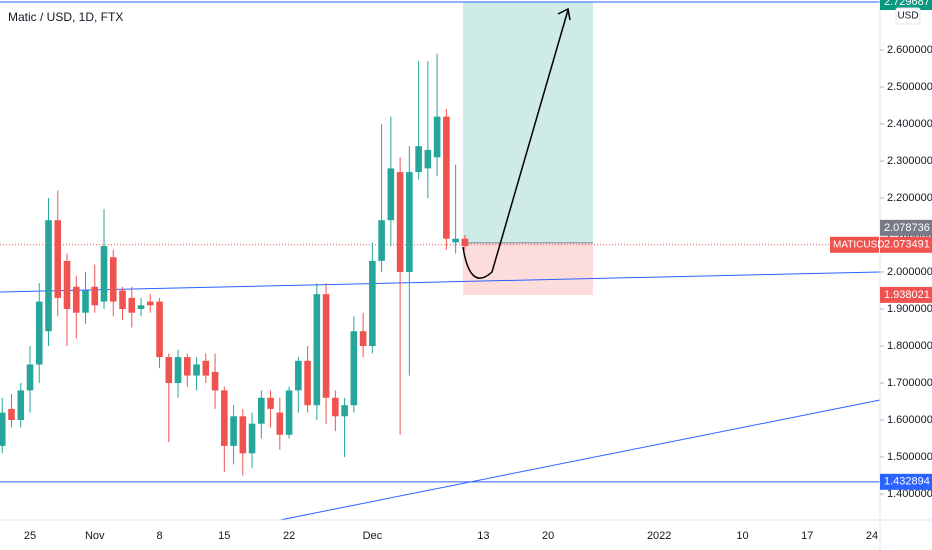  I want to click on profit-zone, so click(528, 122).